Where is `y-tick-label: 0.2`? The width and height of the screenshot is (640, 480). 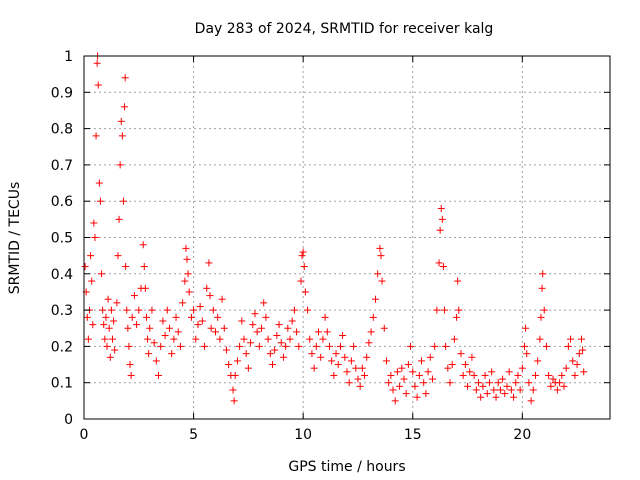 y-tick-label: 0.2 is located at coordinates (62, 347).